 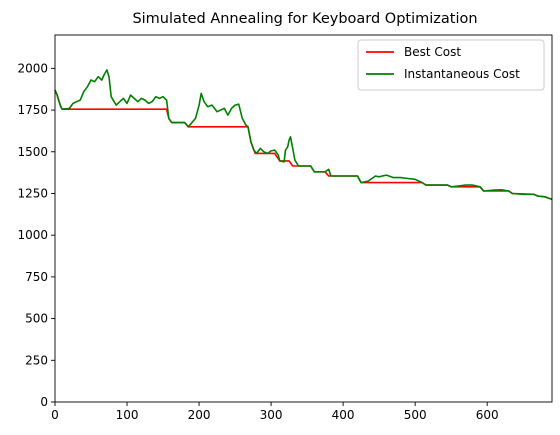 I want to click on y-tick-label: 250, so click(x=36, y=360).